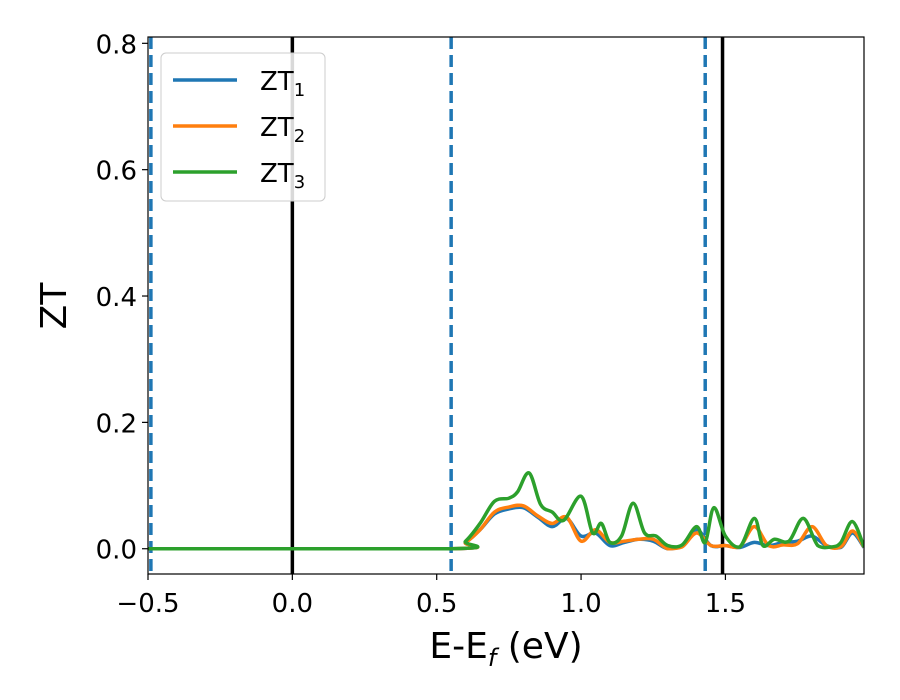  Describe the element at coordinates (116, 551) in the screenshot. I see `y-tick-label: 0.0` at that location.